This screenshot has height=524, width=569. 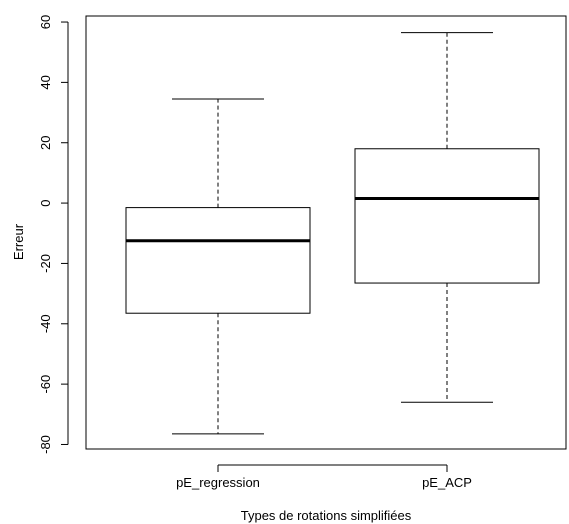 I want to click on y-axis-title: Erreur, so click(x=18, y=241).